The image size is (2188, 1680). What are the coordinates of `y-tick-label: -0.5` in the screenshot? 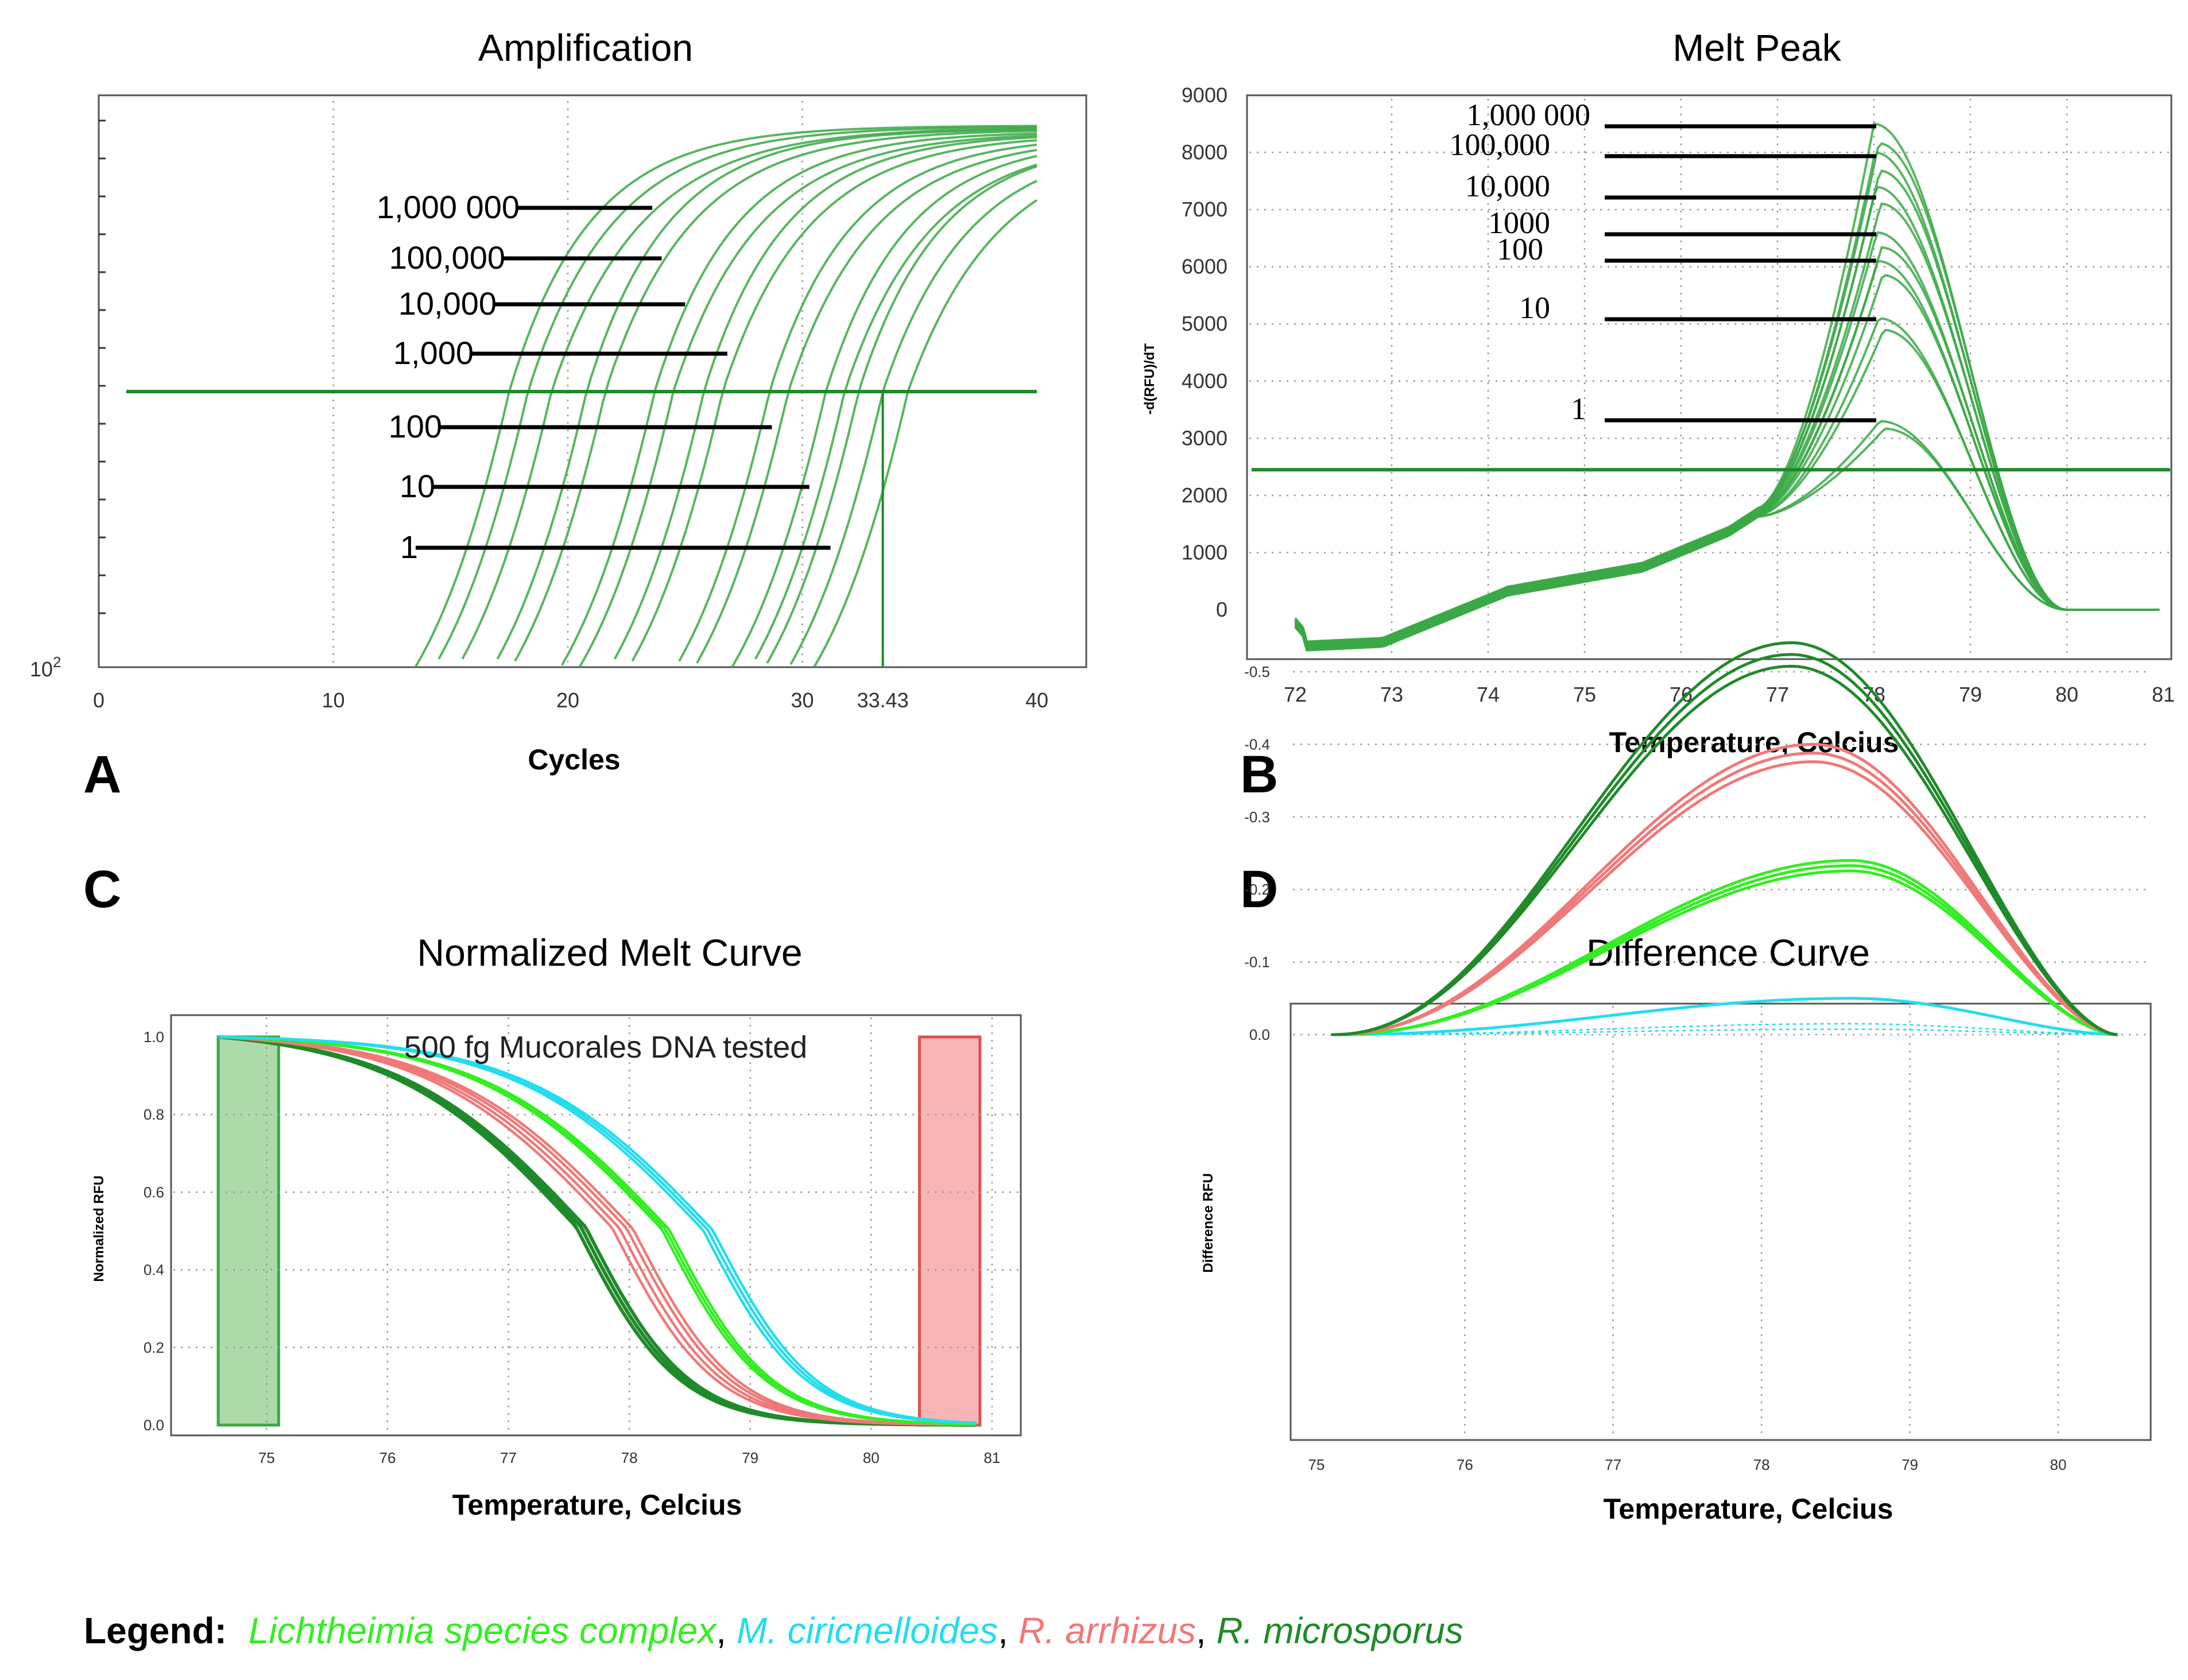 It's located at (1257, 671).